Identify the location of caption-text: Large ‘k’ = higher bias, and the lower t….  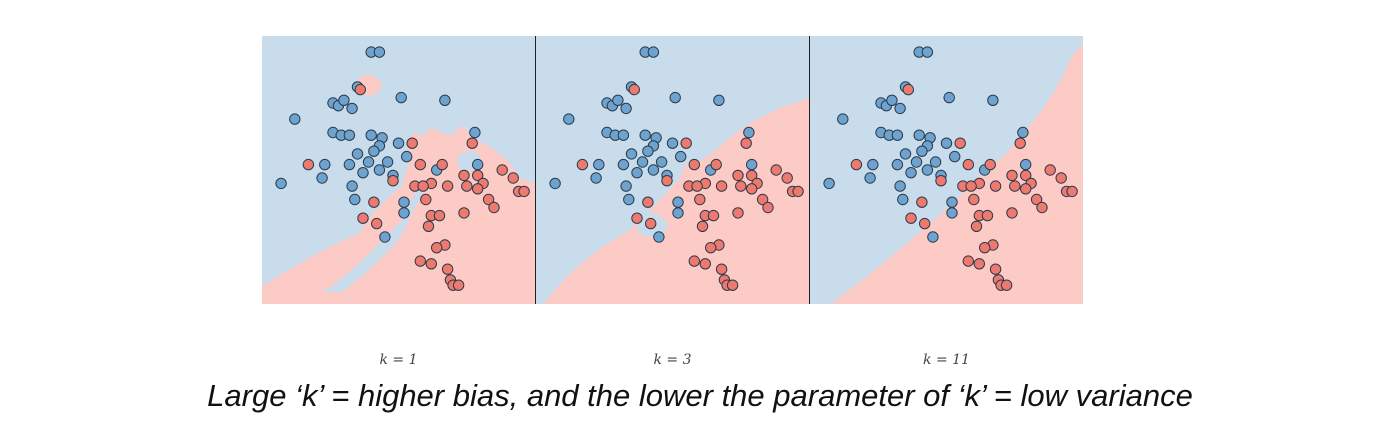
(700, 395).